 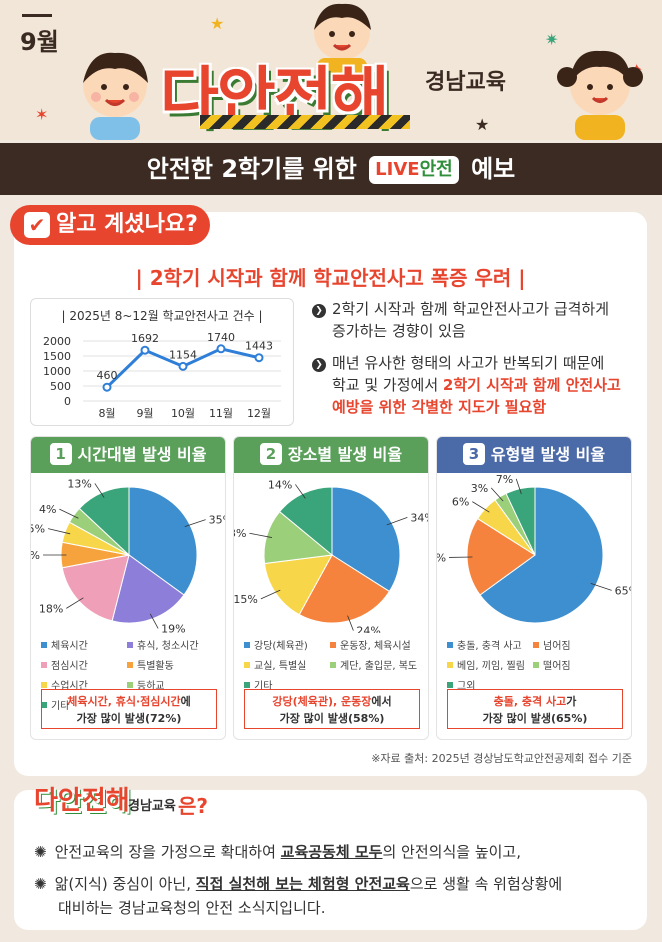 I want to click on bullet-2-line2b: 2학기 시작과 함께 안전사고, so click(x=531, y=385).